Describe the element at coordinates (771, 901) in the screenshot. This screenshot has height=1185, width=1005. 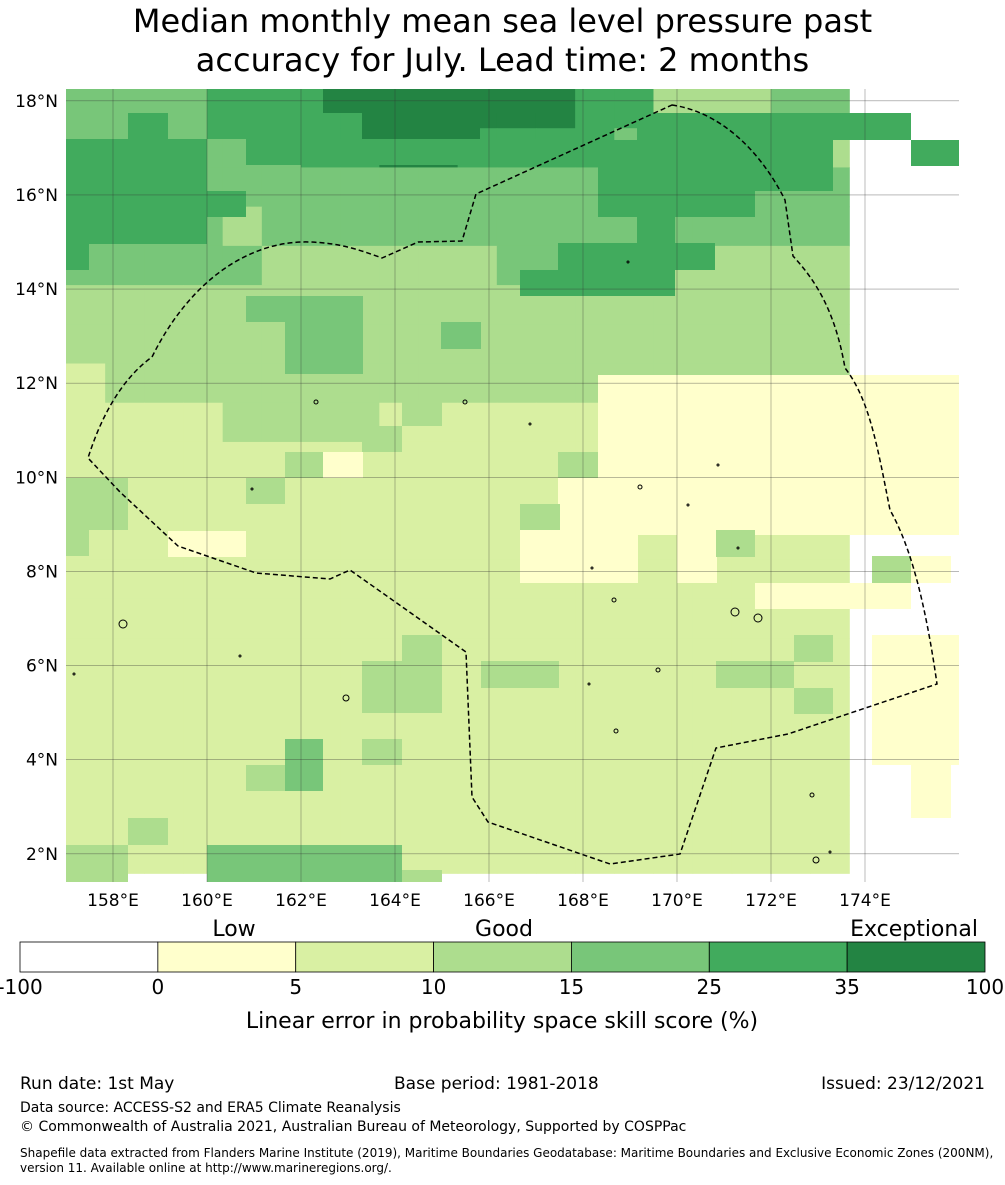
I see `longitude-label: 172°E` at that location.